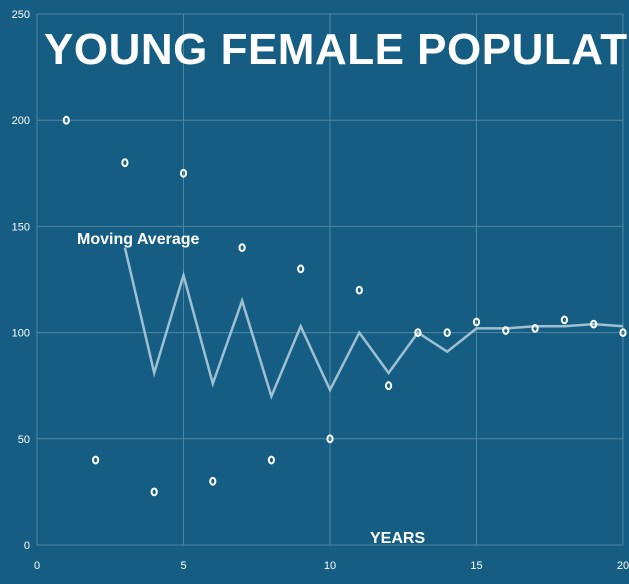 This screenshot has width=629, height=584. I want to click on x-tick-label: 5, so click(183, 566).